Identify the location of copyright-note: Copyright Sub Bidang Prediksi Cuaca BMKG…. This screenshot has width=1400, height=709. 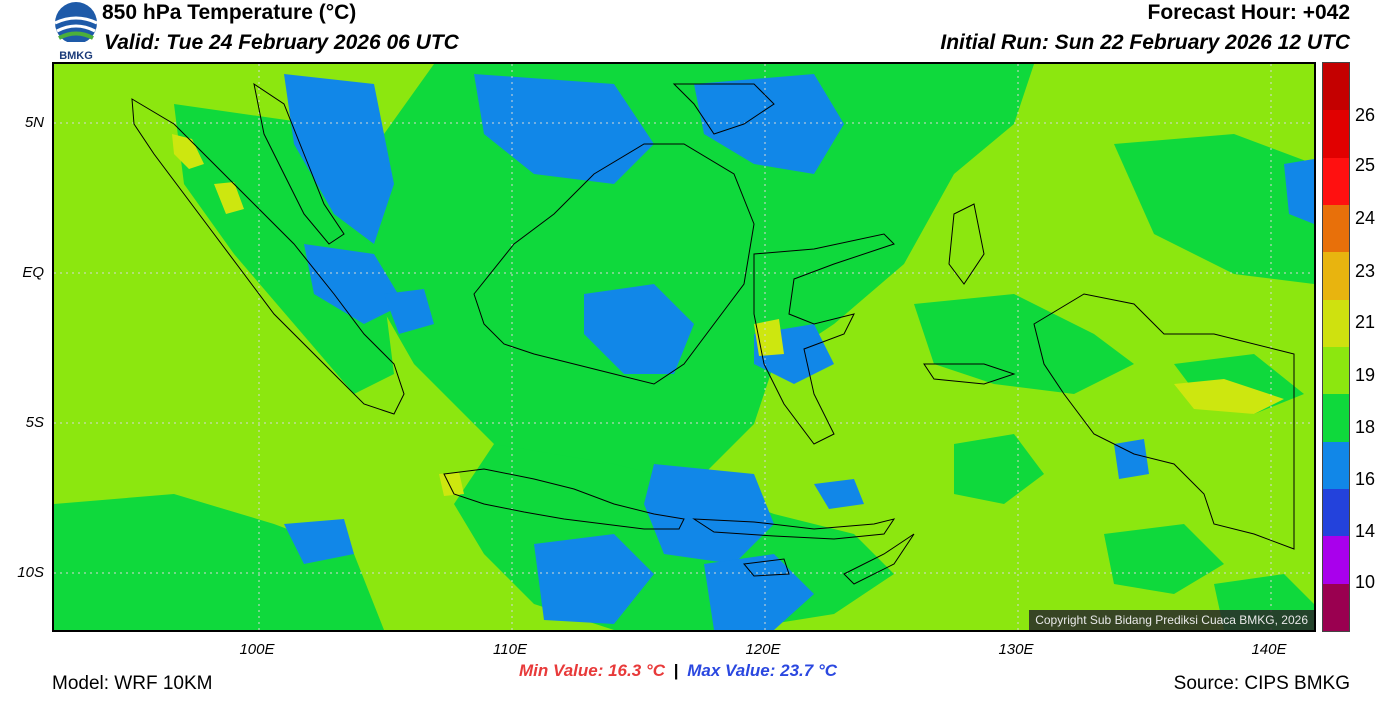
(1171, 620).